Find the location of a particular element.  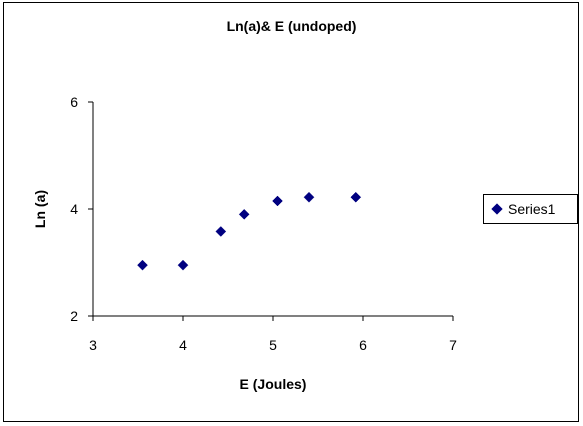

legend-label-series1: Series1 is located at coordinates (532, 209).